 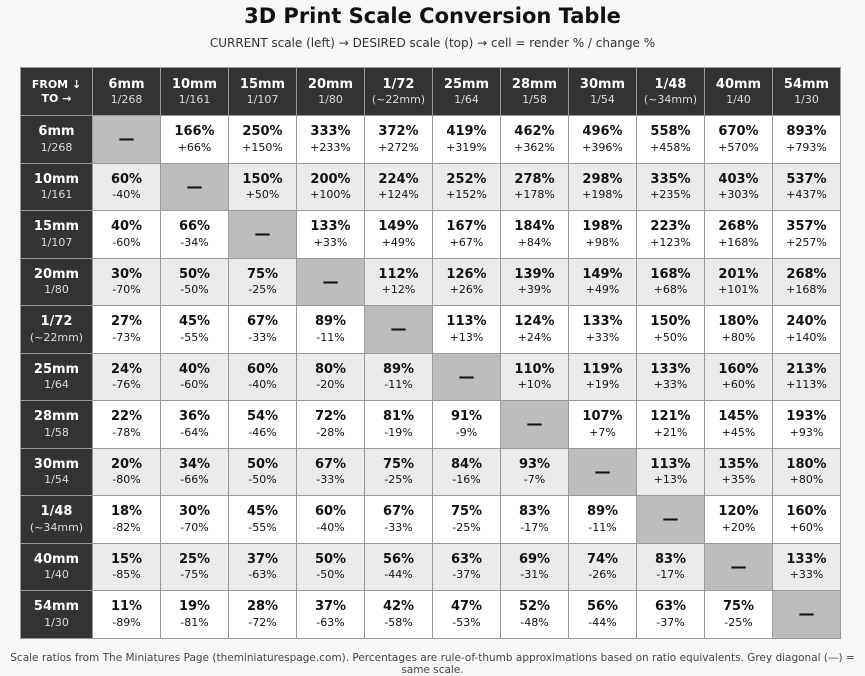 What do you see at coordinates (806, 194) in the screenshot?
I see `change-percent: +437%` at bounding box center [806, 194].